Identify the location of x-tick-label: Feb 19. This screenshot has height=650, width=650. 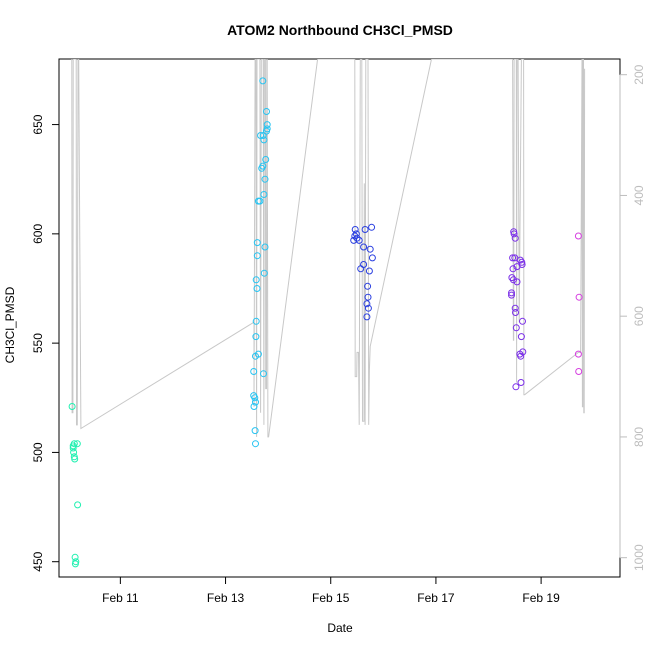
(541, 598).